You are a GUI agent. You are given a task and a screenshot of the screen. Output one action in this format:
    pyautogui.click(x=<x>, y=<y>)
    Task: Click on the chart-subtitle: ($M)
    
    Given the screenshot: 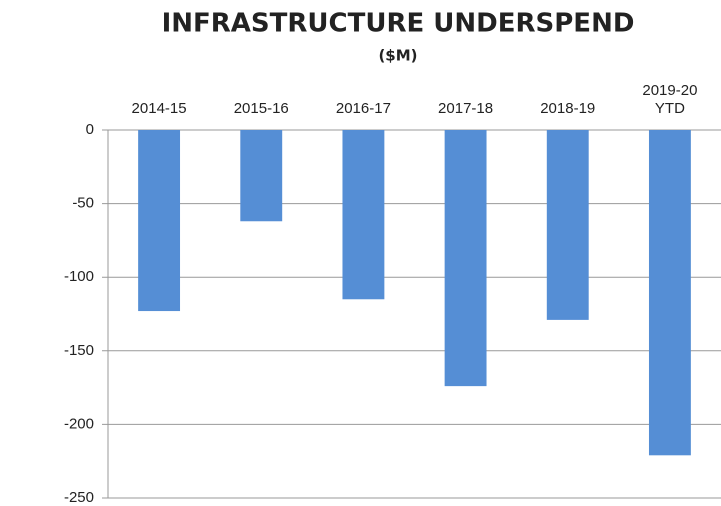 What is the action you would take?
    pyautogui.click(x=397, y=56)
    